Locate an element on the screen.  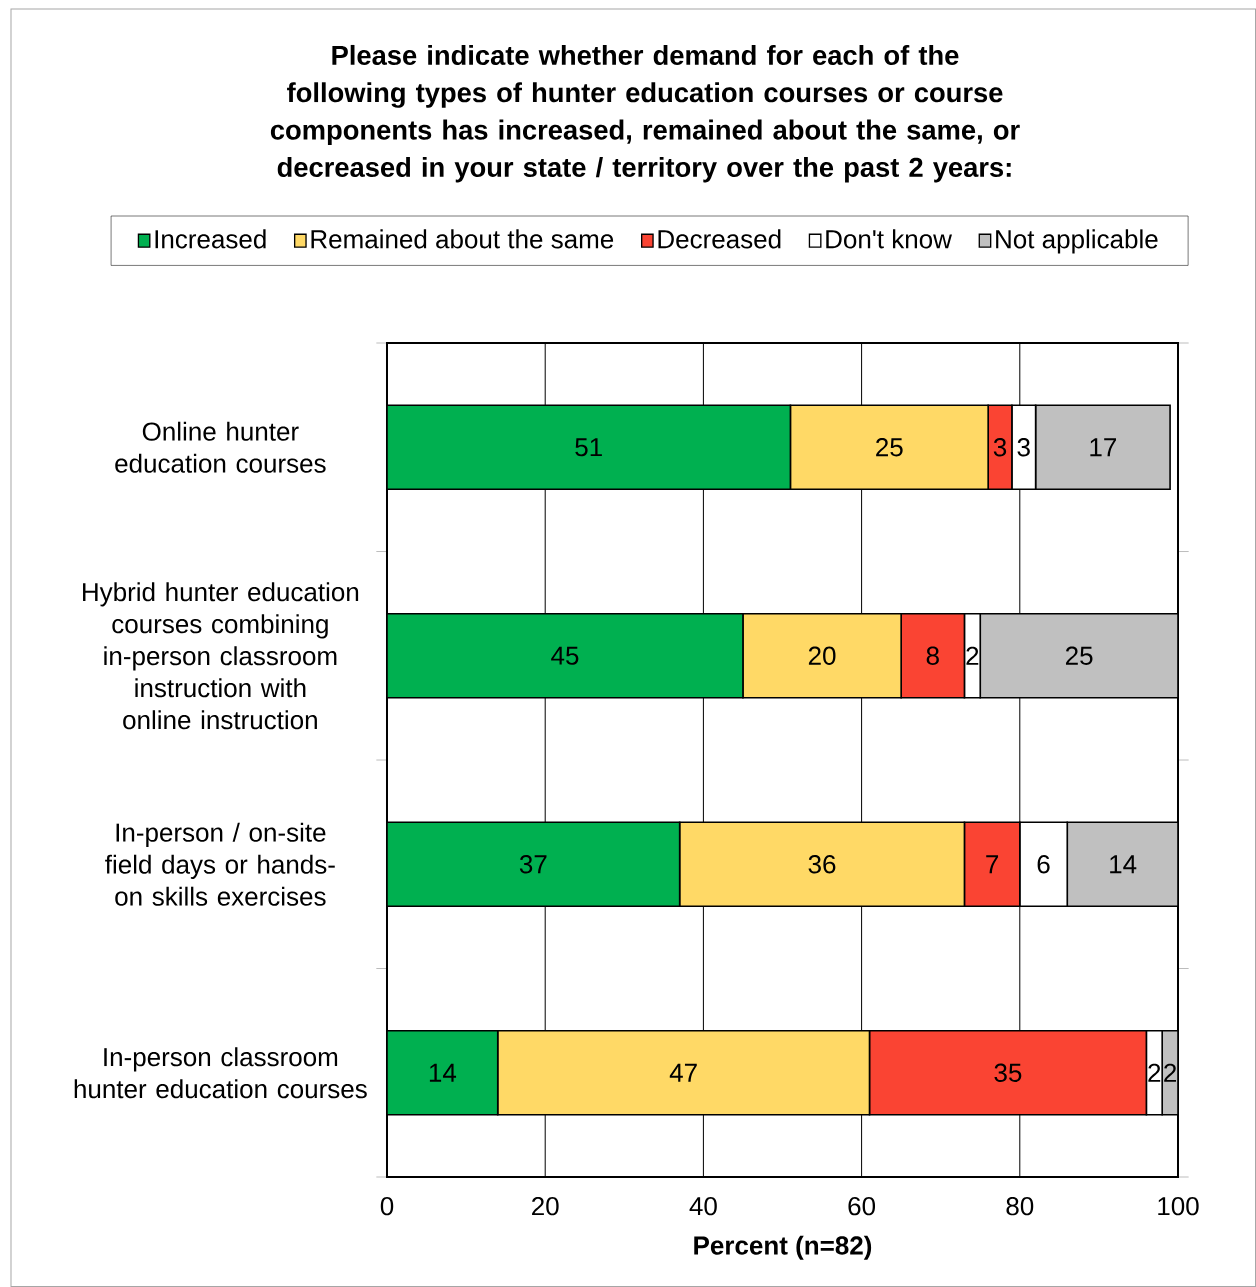
legend-label: Don't know is located at coordinates (889, 239).